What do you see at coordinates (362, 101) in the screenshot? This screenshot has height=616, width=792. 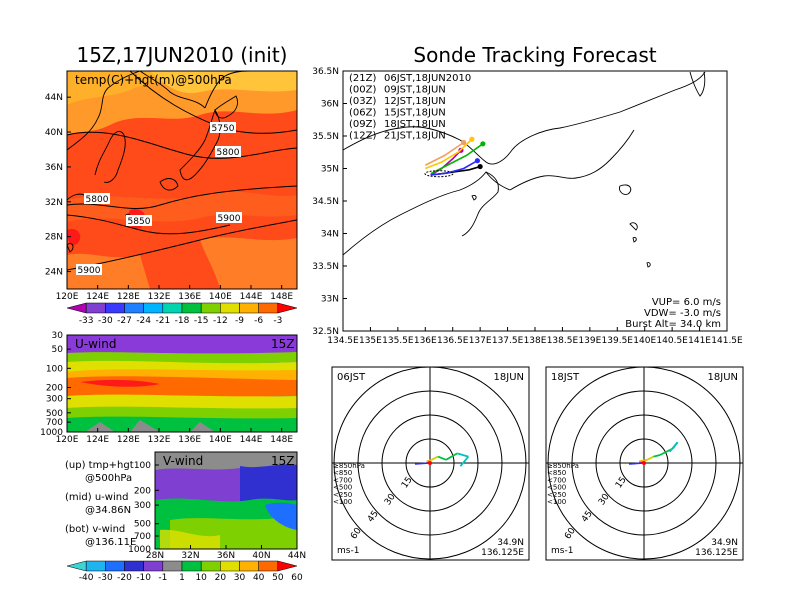 I see `legend-time-code: (03Z)` at bounding box center [362, 101].